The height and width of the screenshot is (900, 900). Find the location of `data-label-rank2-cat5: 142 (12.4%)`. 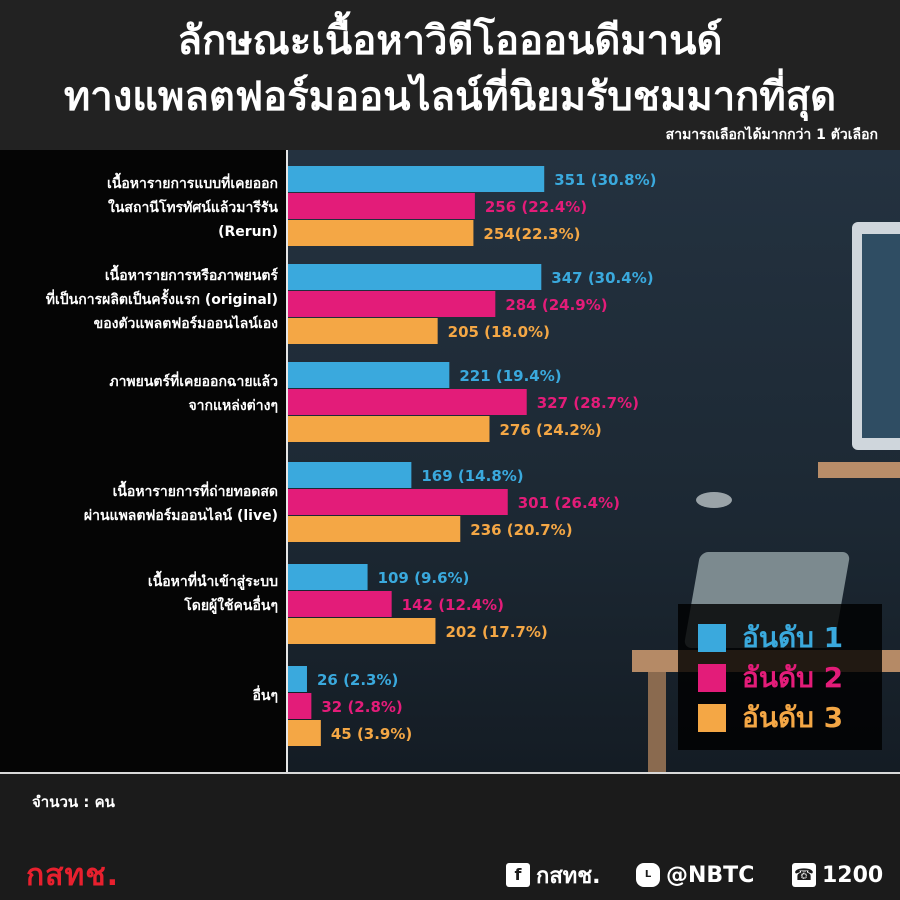

data-label-rank2-cat5: 142 (12.4%) is located at coordinates (453, 605).